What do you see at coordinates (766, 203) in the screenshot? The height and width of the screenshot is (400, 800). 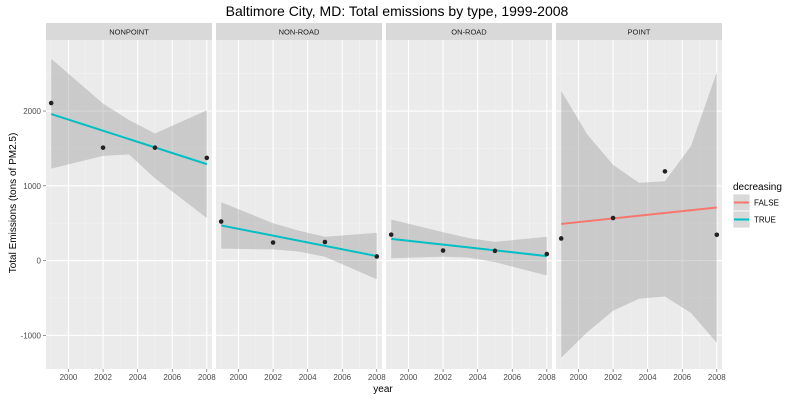 I see `legend-label-false: FALSE` at bounding box center [766, 203].